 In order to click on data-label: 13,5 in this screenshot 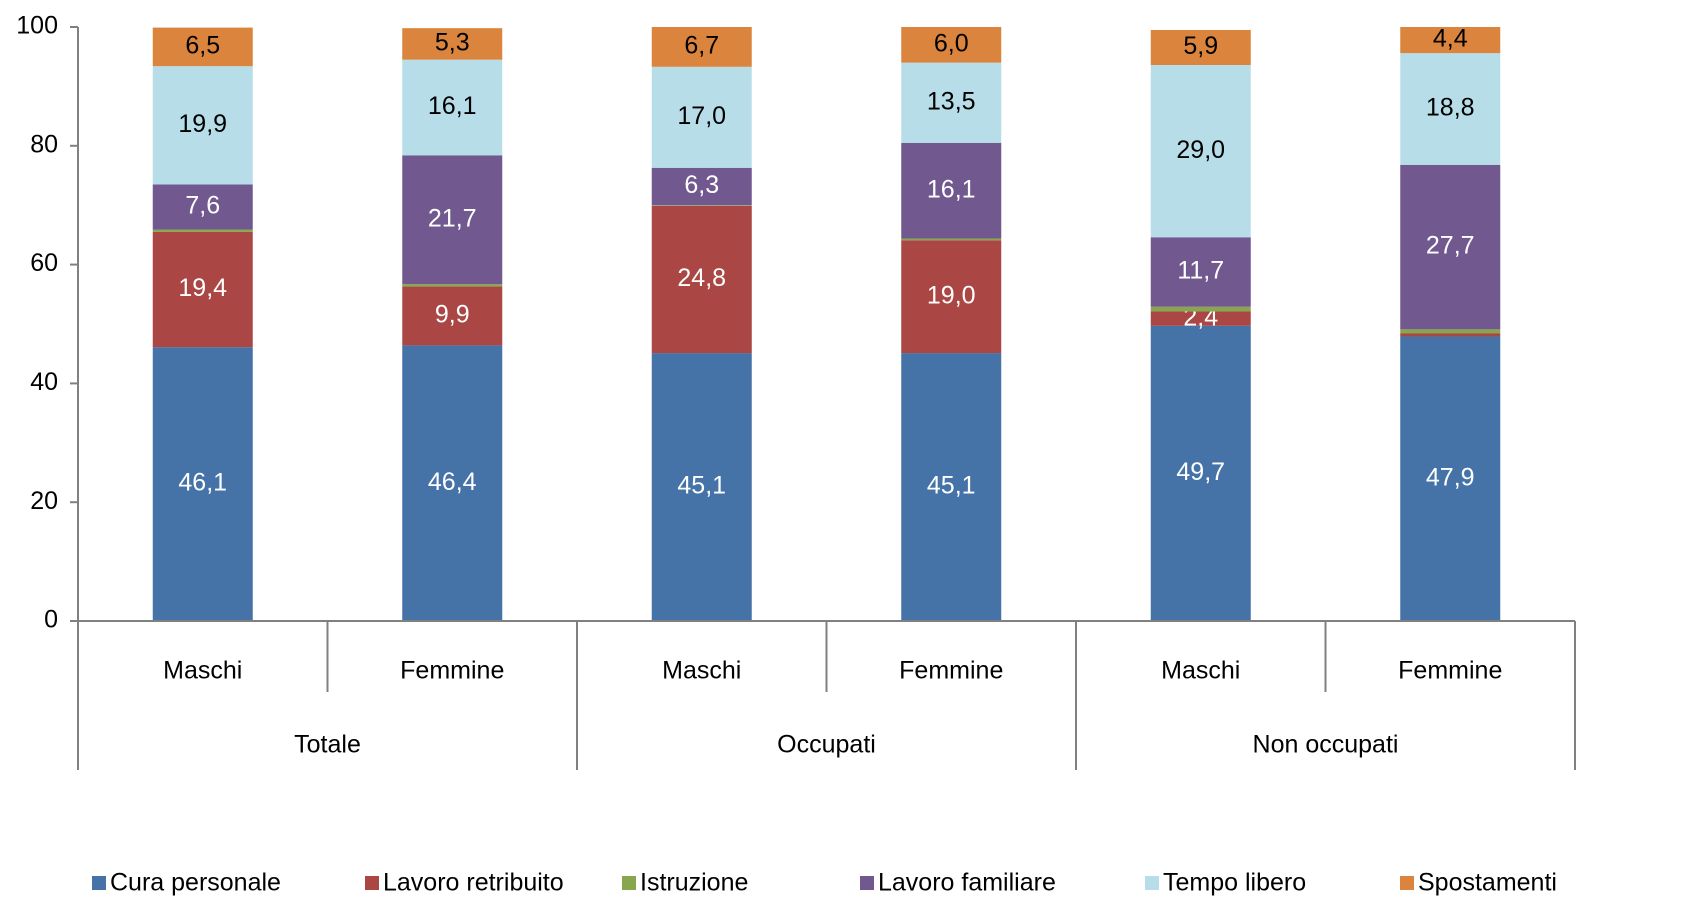, I will do `click(951, 101)`.